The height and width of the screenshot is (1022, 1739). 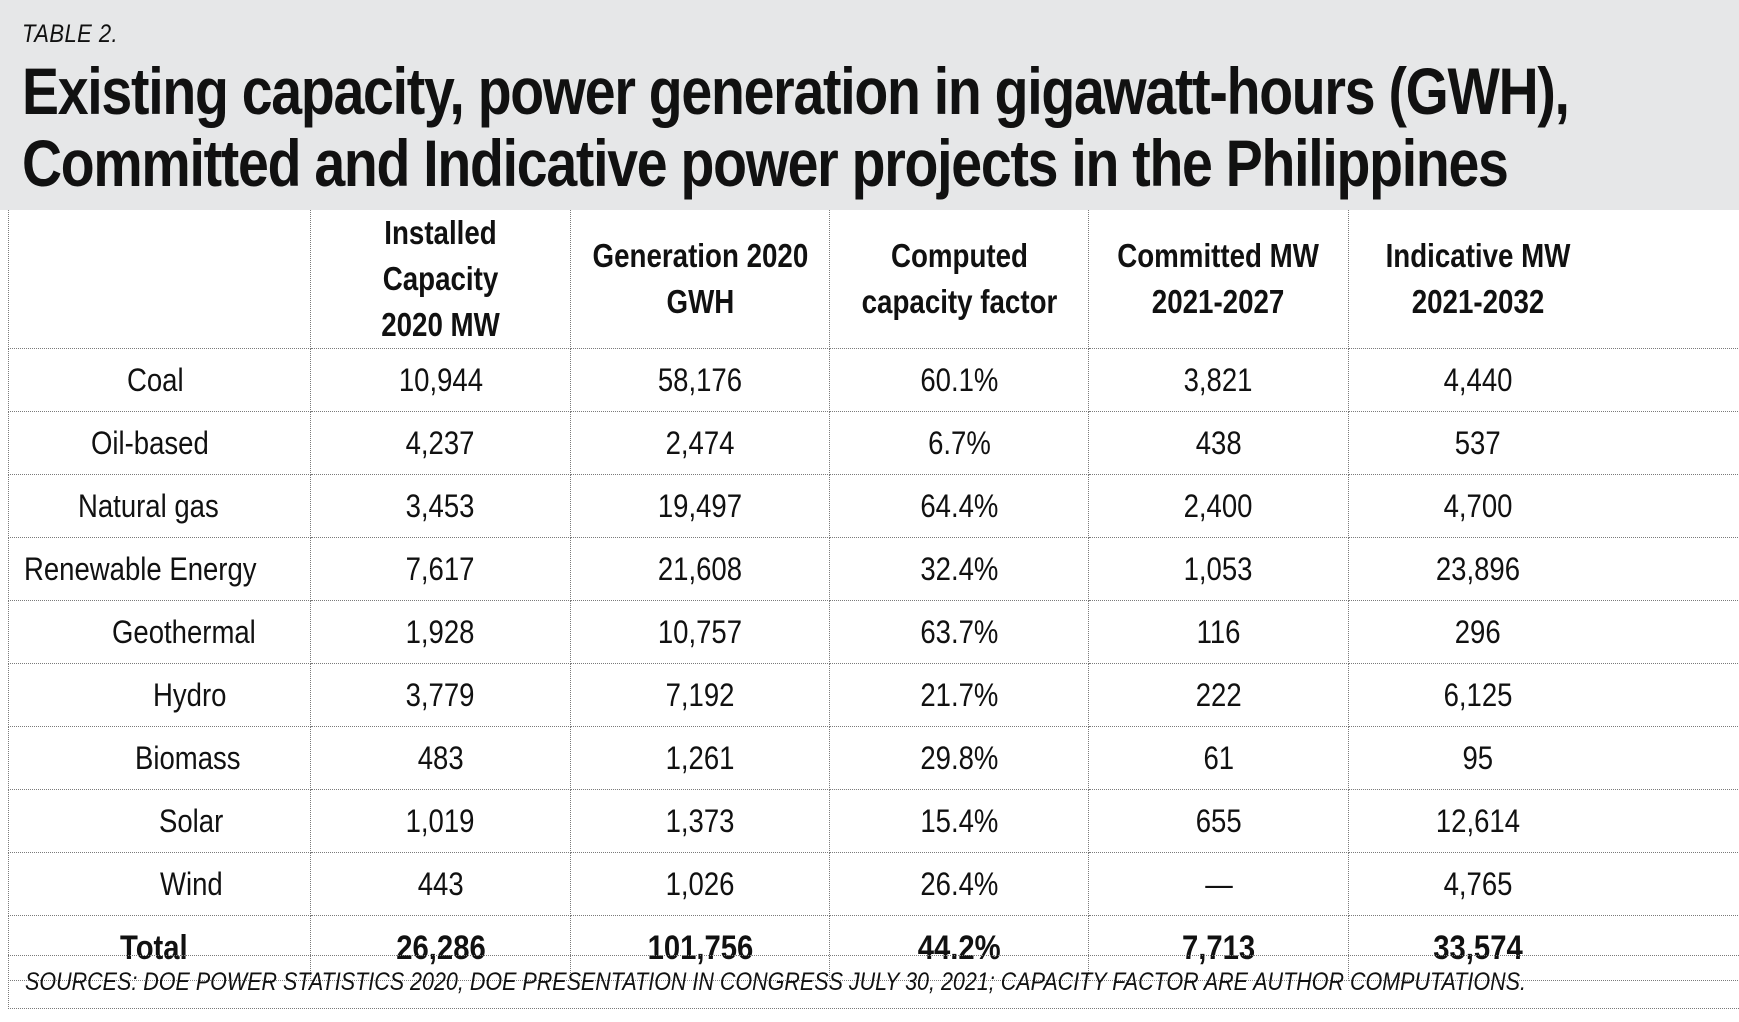 I want to click on cell-generation: 58,176, so click(x=700, y=380).